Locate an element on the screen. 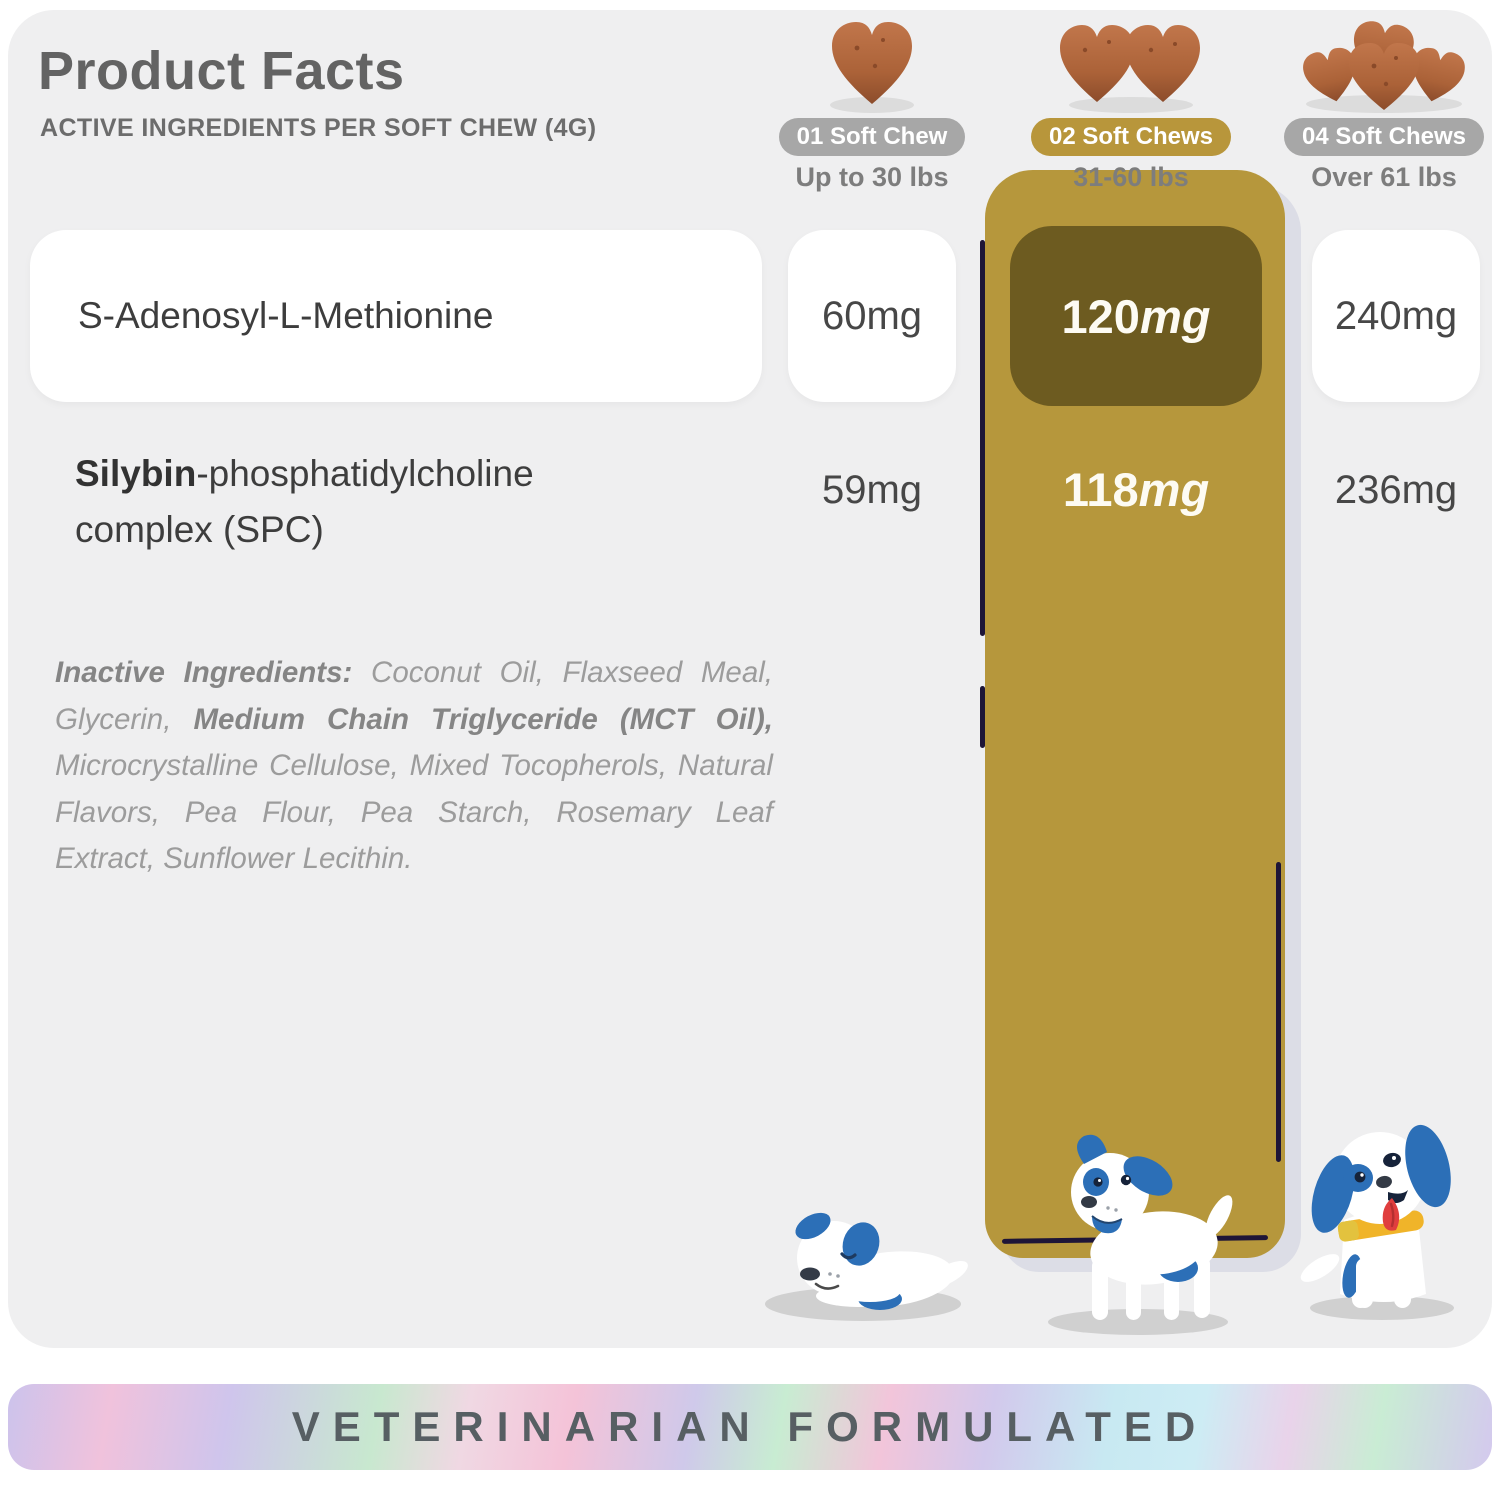 The width and height of the screenshot is (1500, 1492). value-large-dose: 240mg is located at coordinates (1396, 316).